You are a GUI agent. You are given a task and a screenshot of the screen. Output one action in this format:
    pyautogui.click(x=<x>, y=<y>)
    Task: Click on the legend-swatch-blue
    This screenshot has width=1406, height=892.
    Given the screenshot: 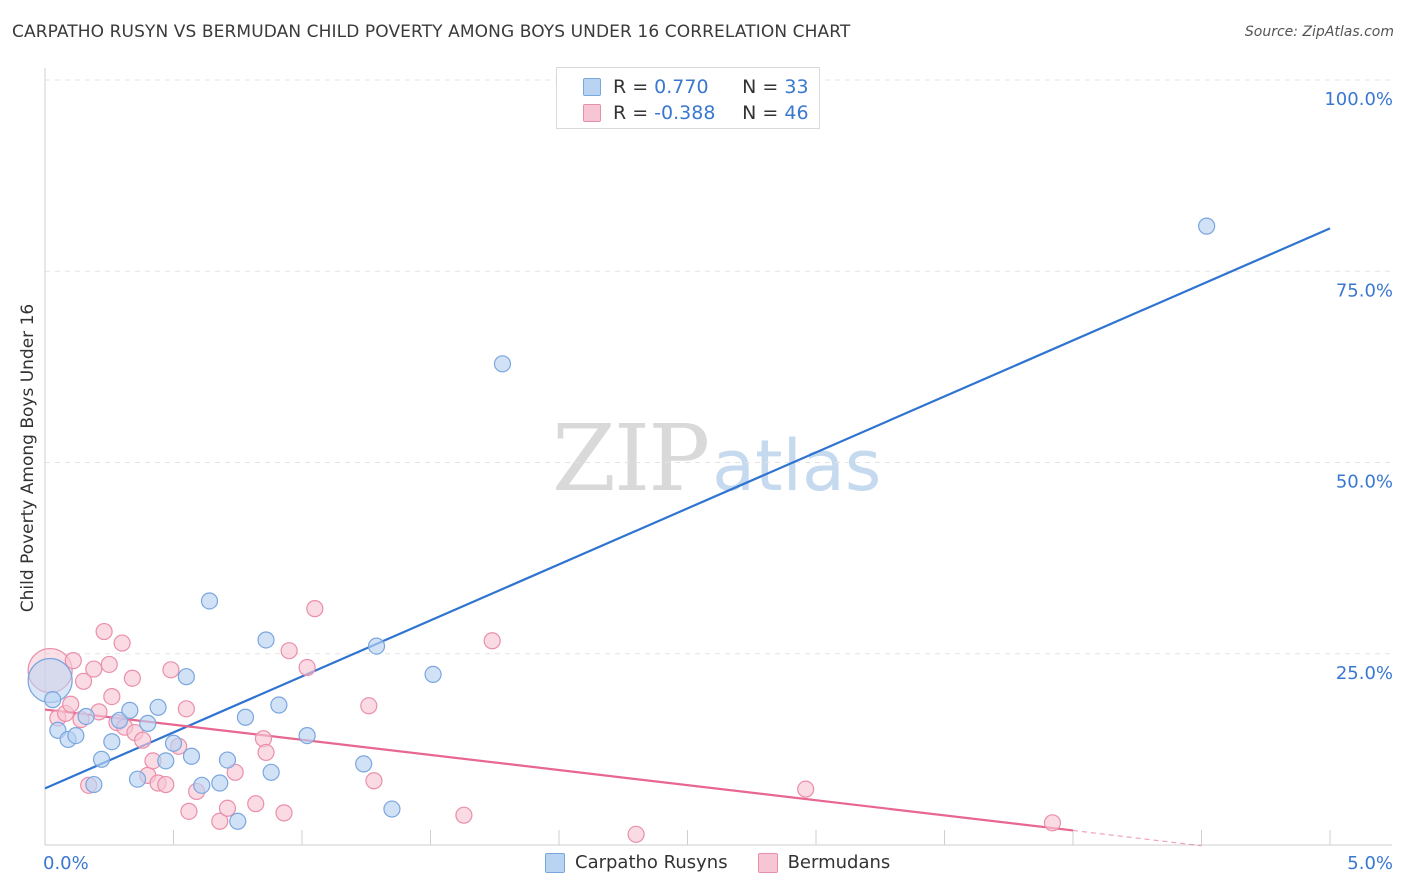 What is the action you would take?
    pyautogui.click(x=592, y=87)
    